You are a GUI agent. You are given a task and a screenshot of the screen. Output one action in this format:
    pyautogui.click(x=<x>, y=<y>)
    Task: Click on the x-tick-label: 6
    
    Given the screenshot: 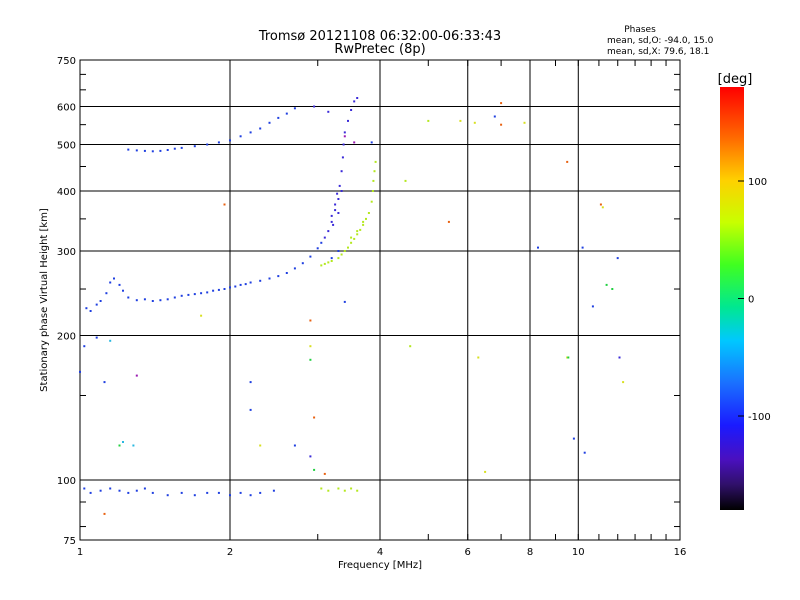 What is the action you would take?
    pyautogui.click(x=468, y=552)
    